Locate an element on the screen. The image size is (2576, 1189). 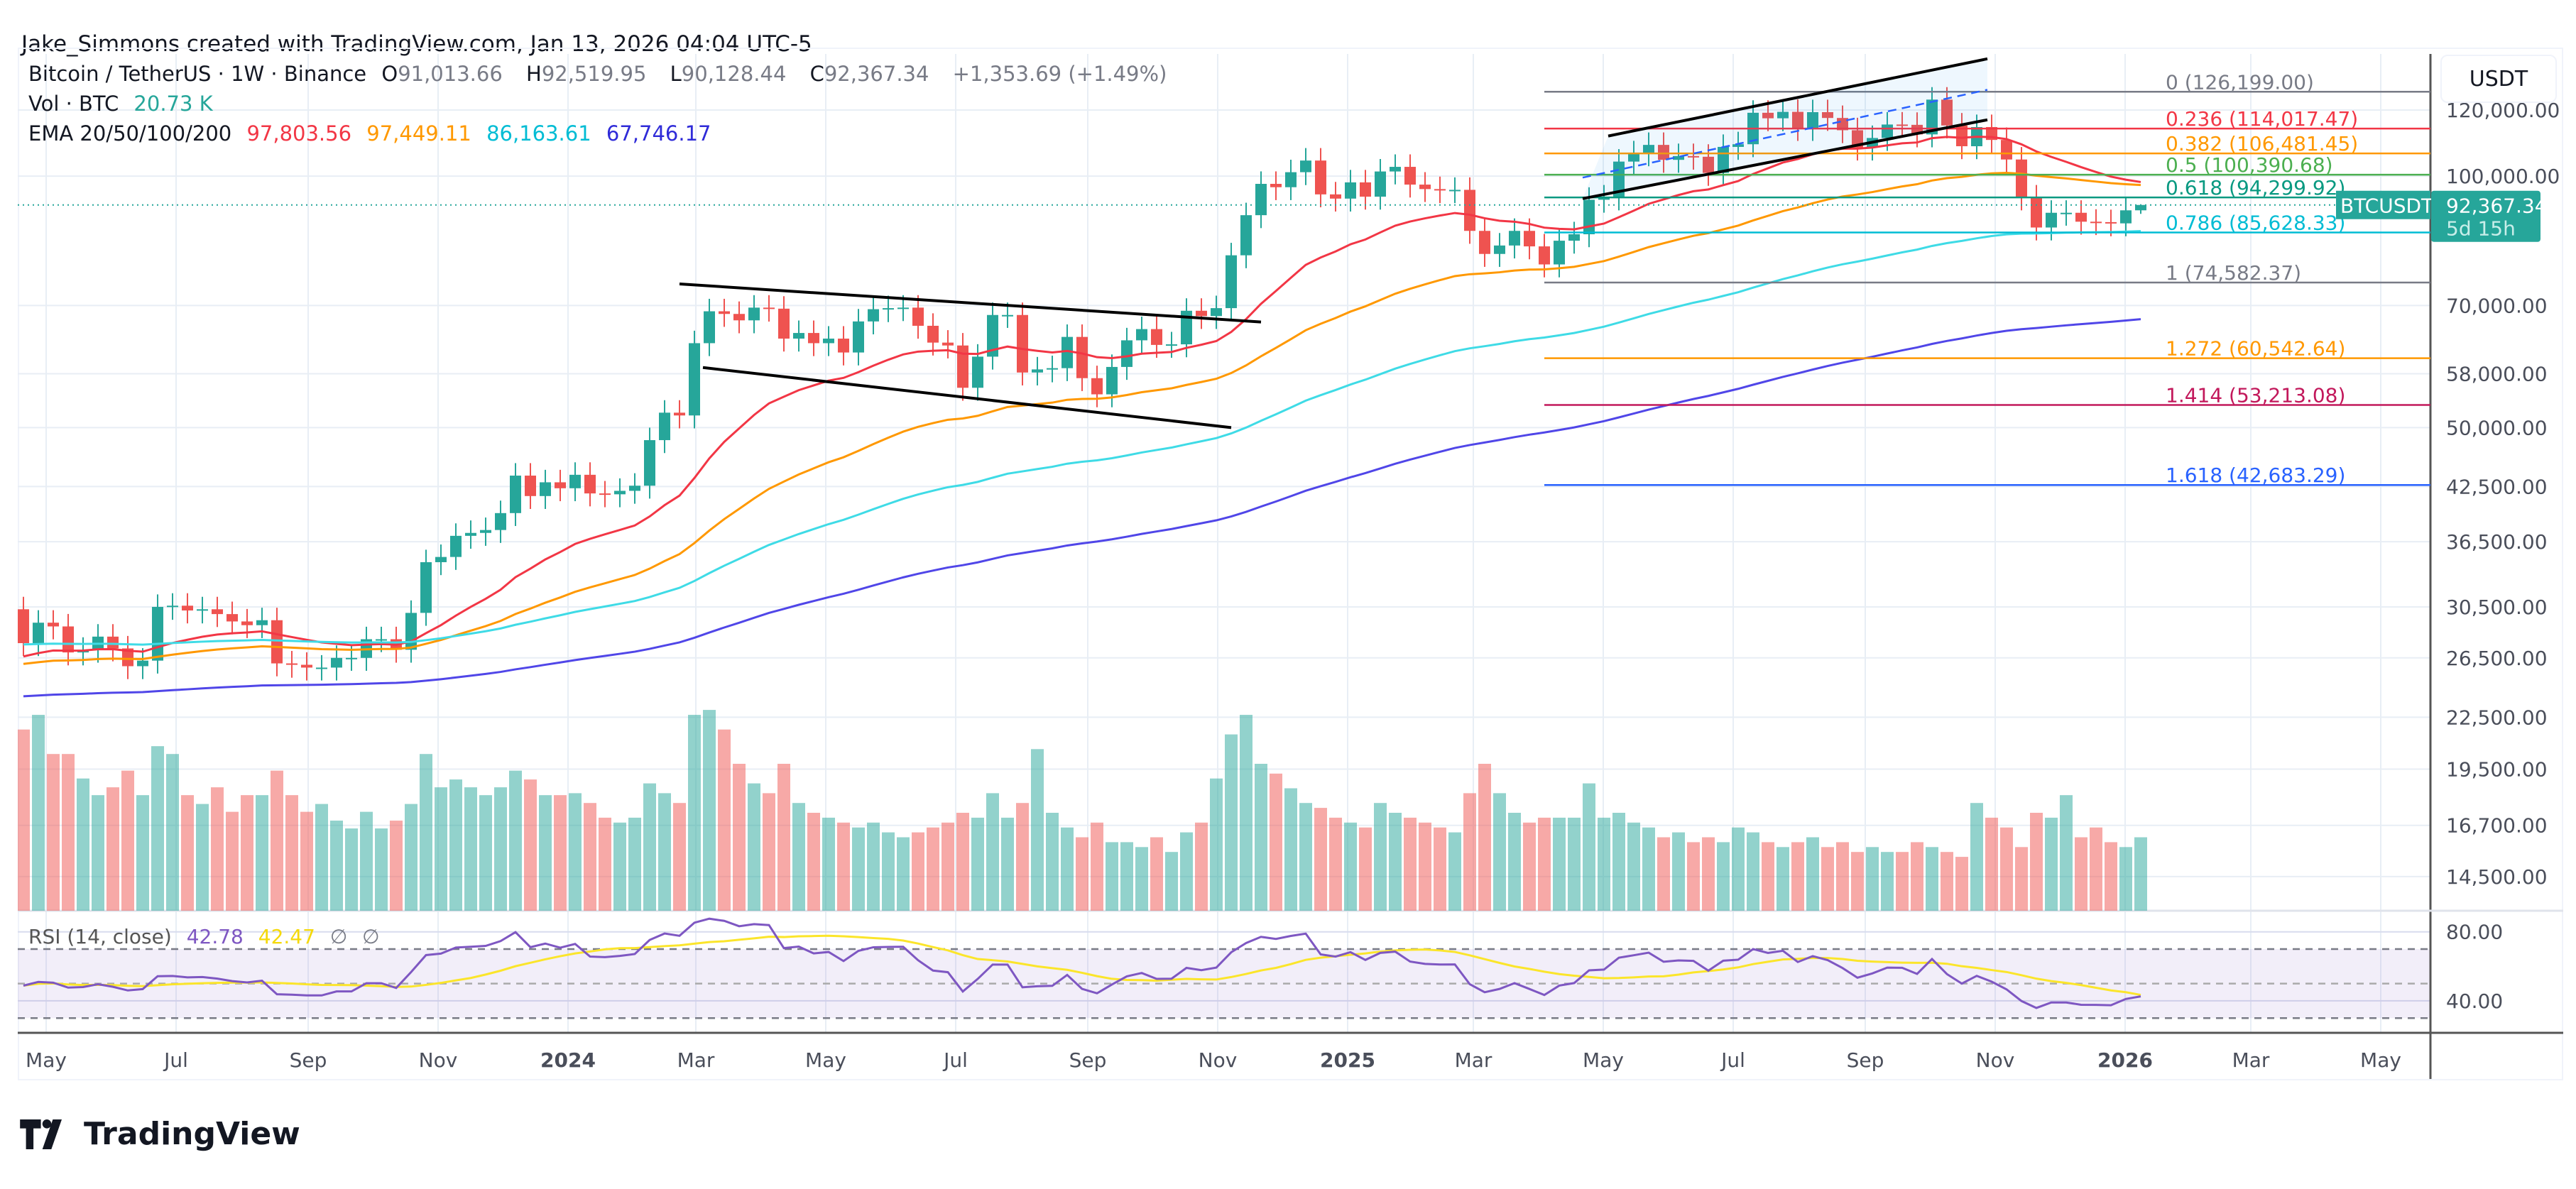
fib-level-label: 1.272 (60,542.64) is located at coordinates (2255, 349).